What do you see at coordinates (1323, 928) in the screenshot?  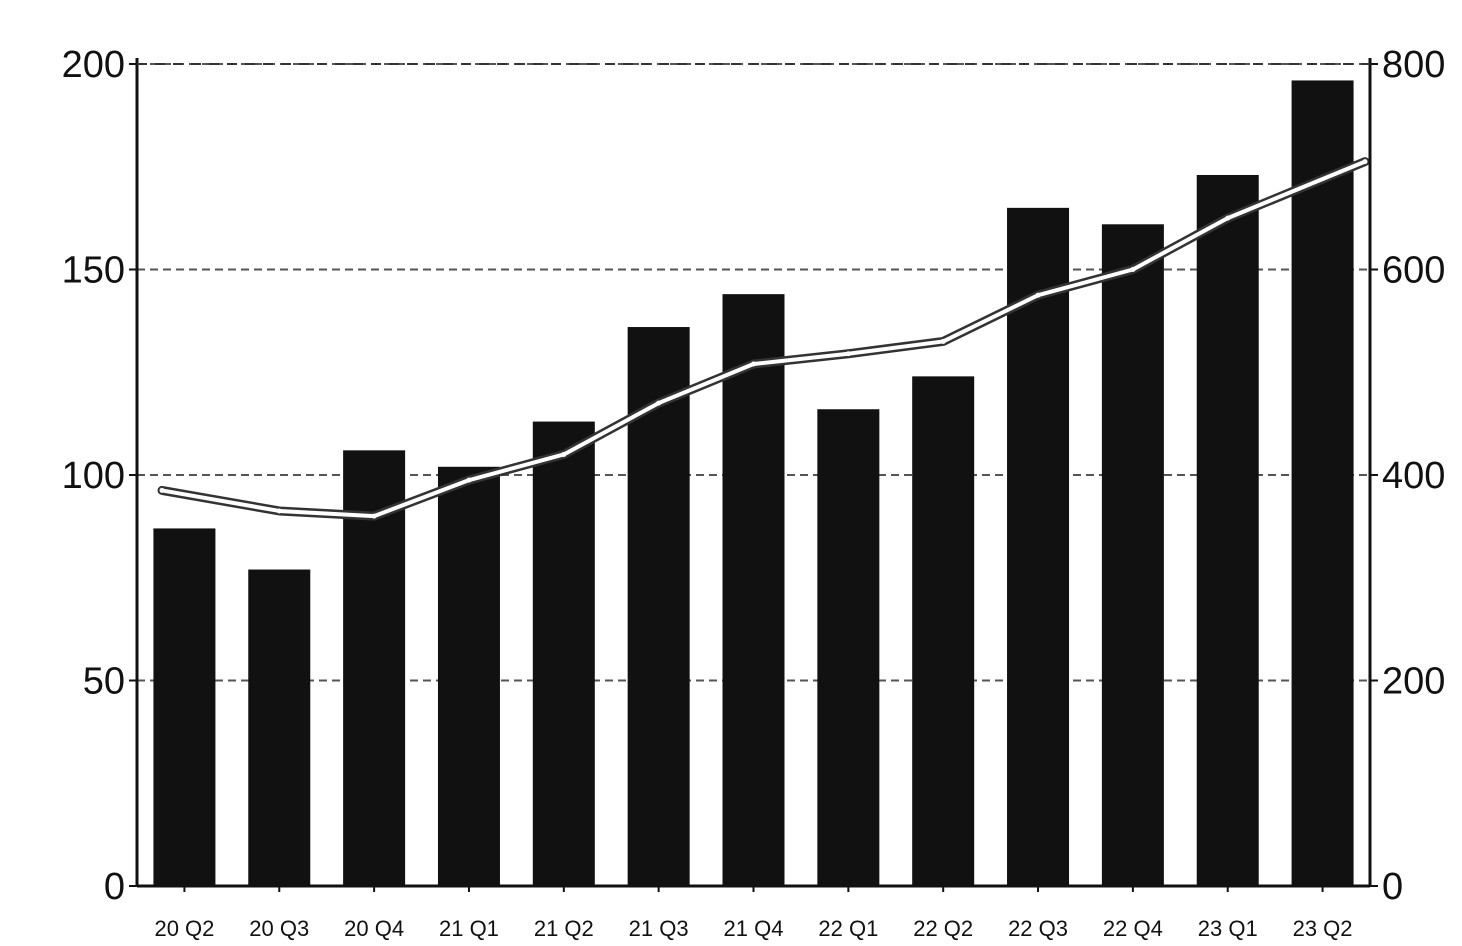 I see `x-tick-label: 23 Q2` at bounding box center [1323, 928].